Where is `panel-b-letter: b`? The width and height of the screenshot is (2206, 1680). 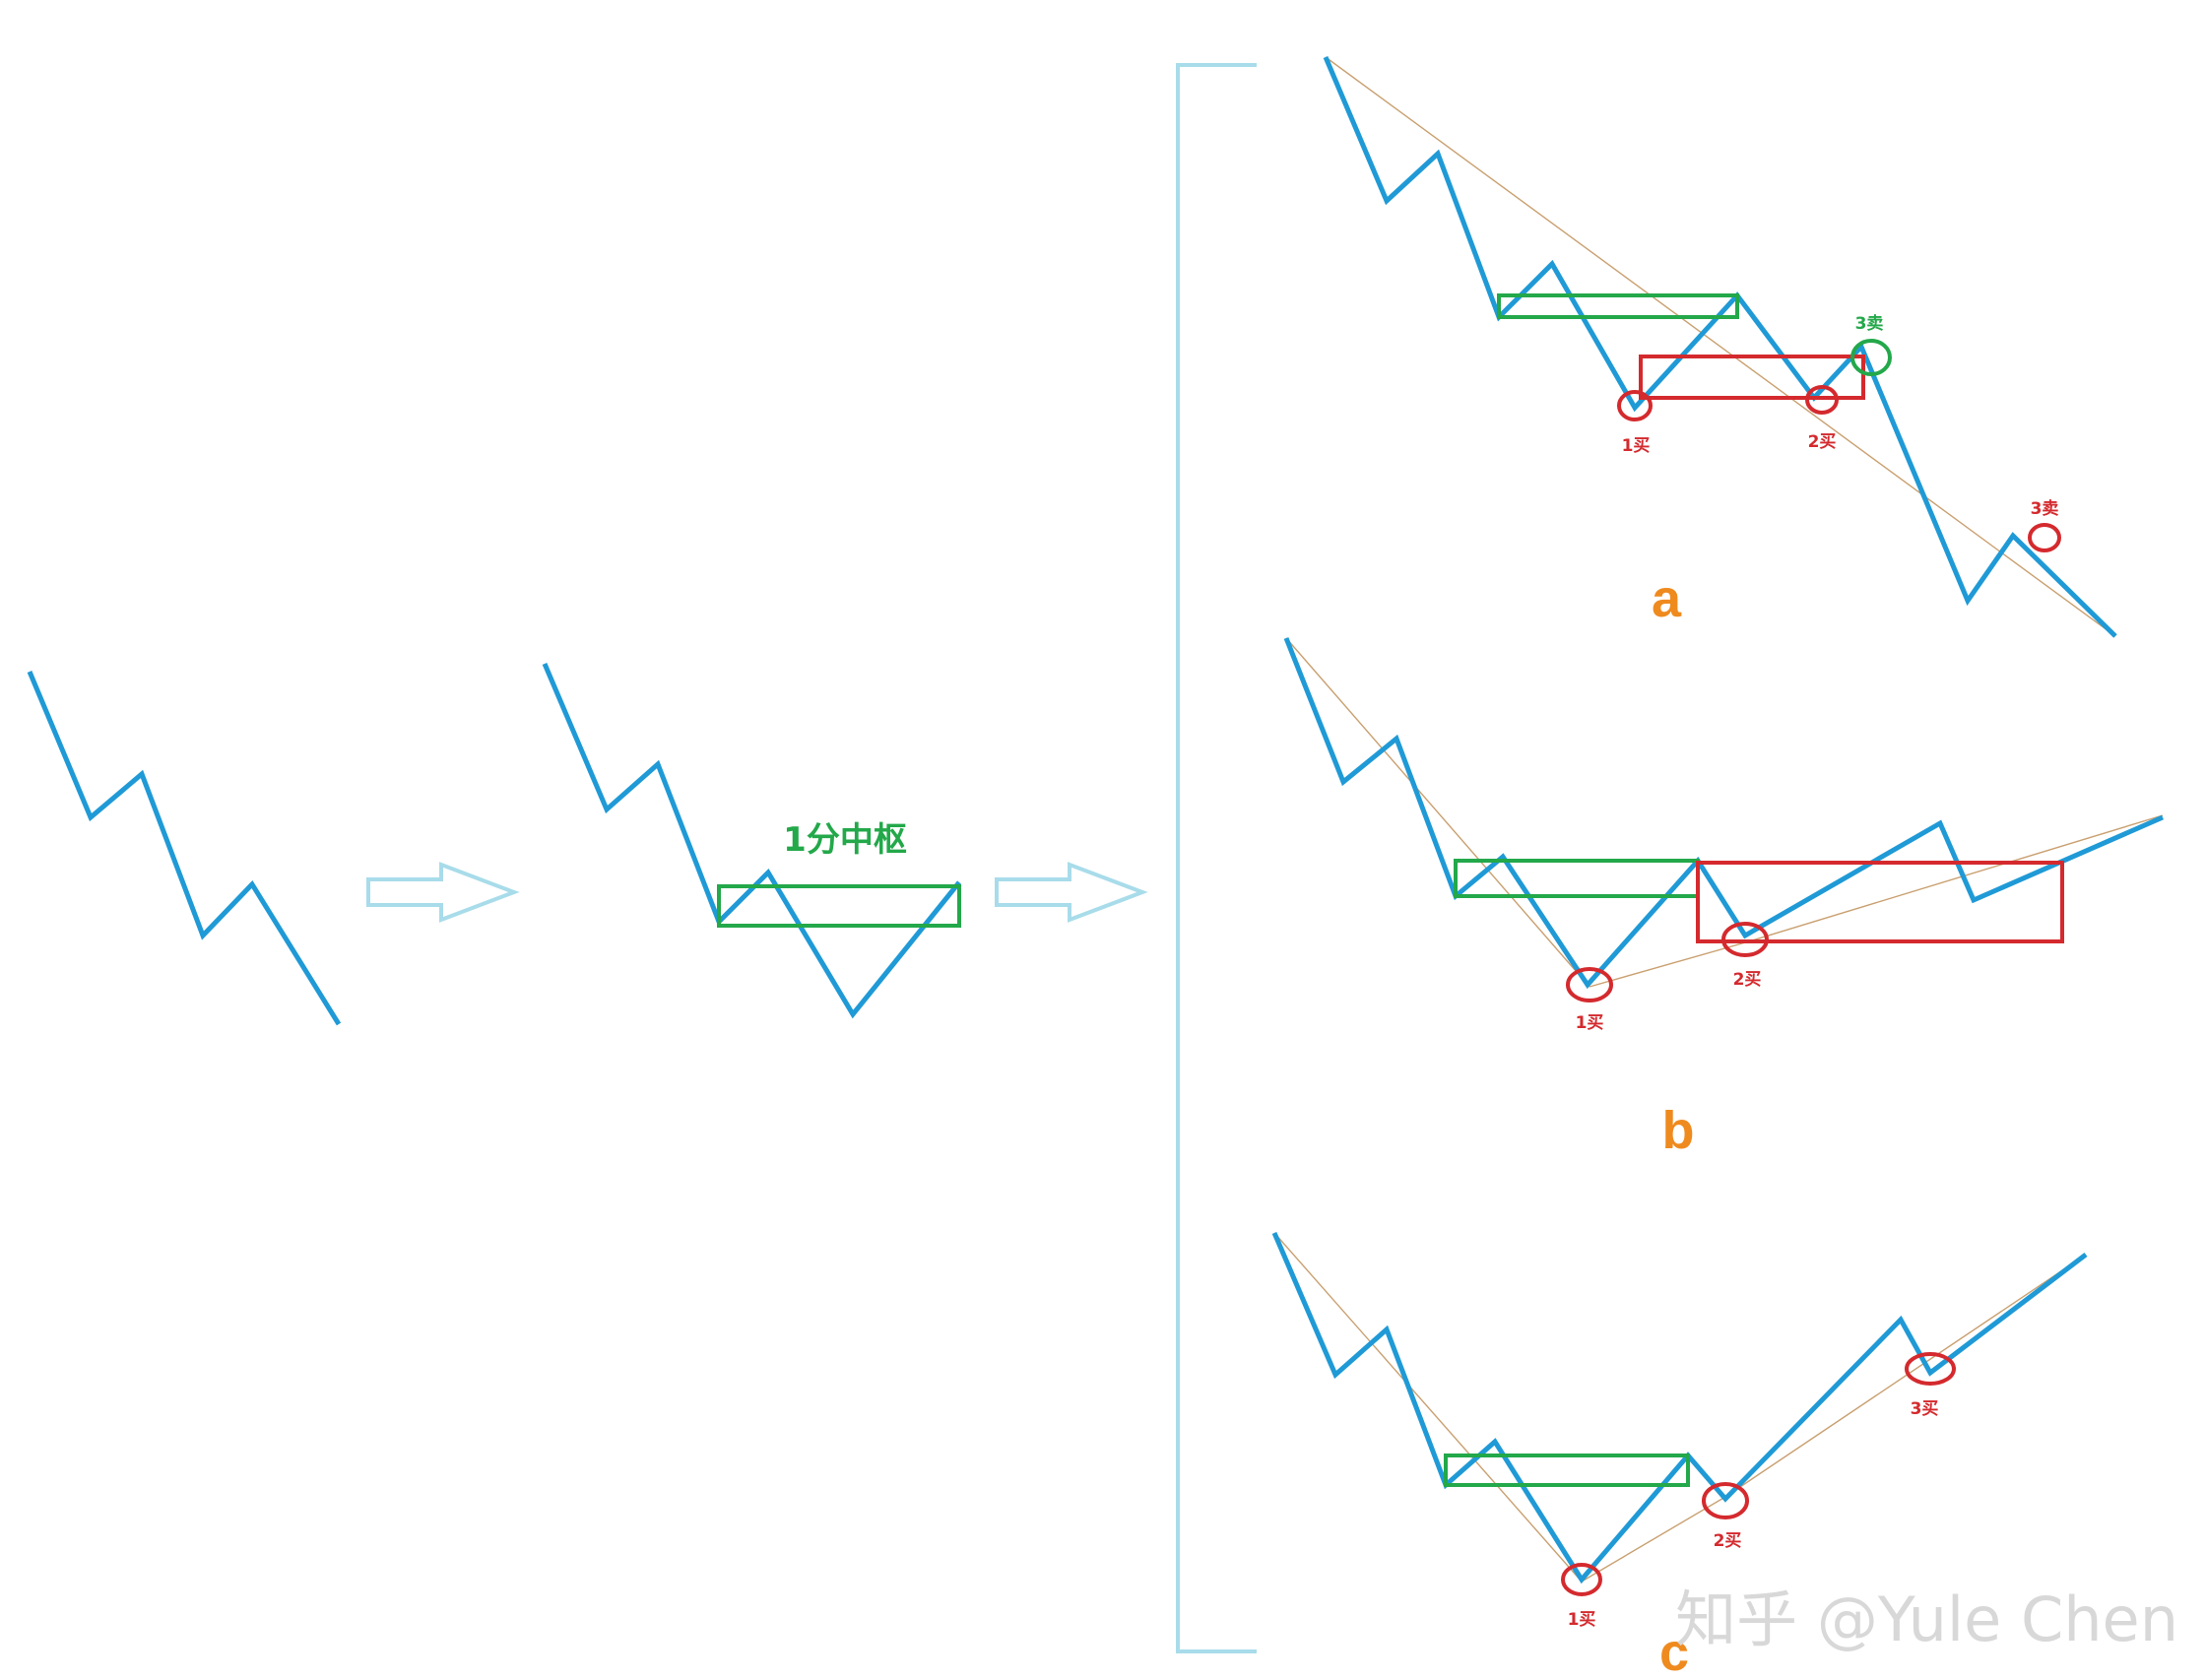 panel-b-letter: b is located at coordinates (1679, 1130).